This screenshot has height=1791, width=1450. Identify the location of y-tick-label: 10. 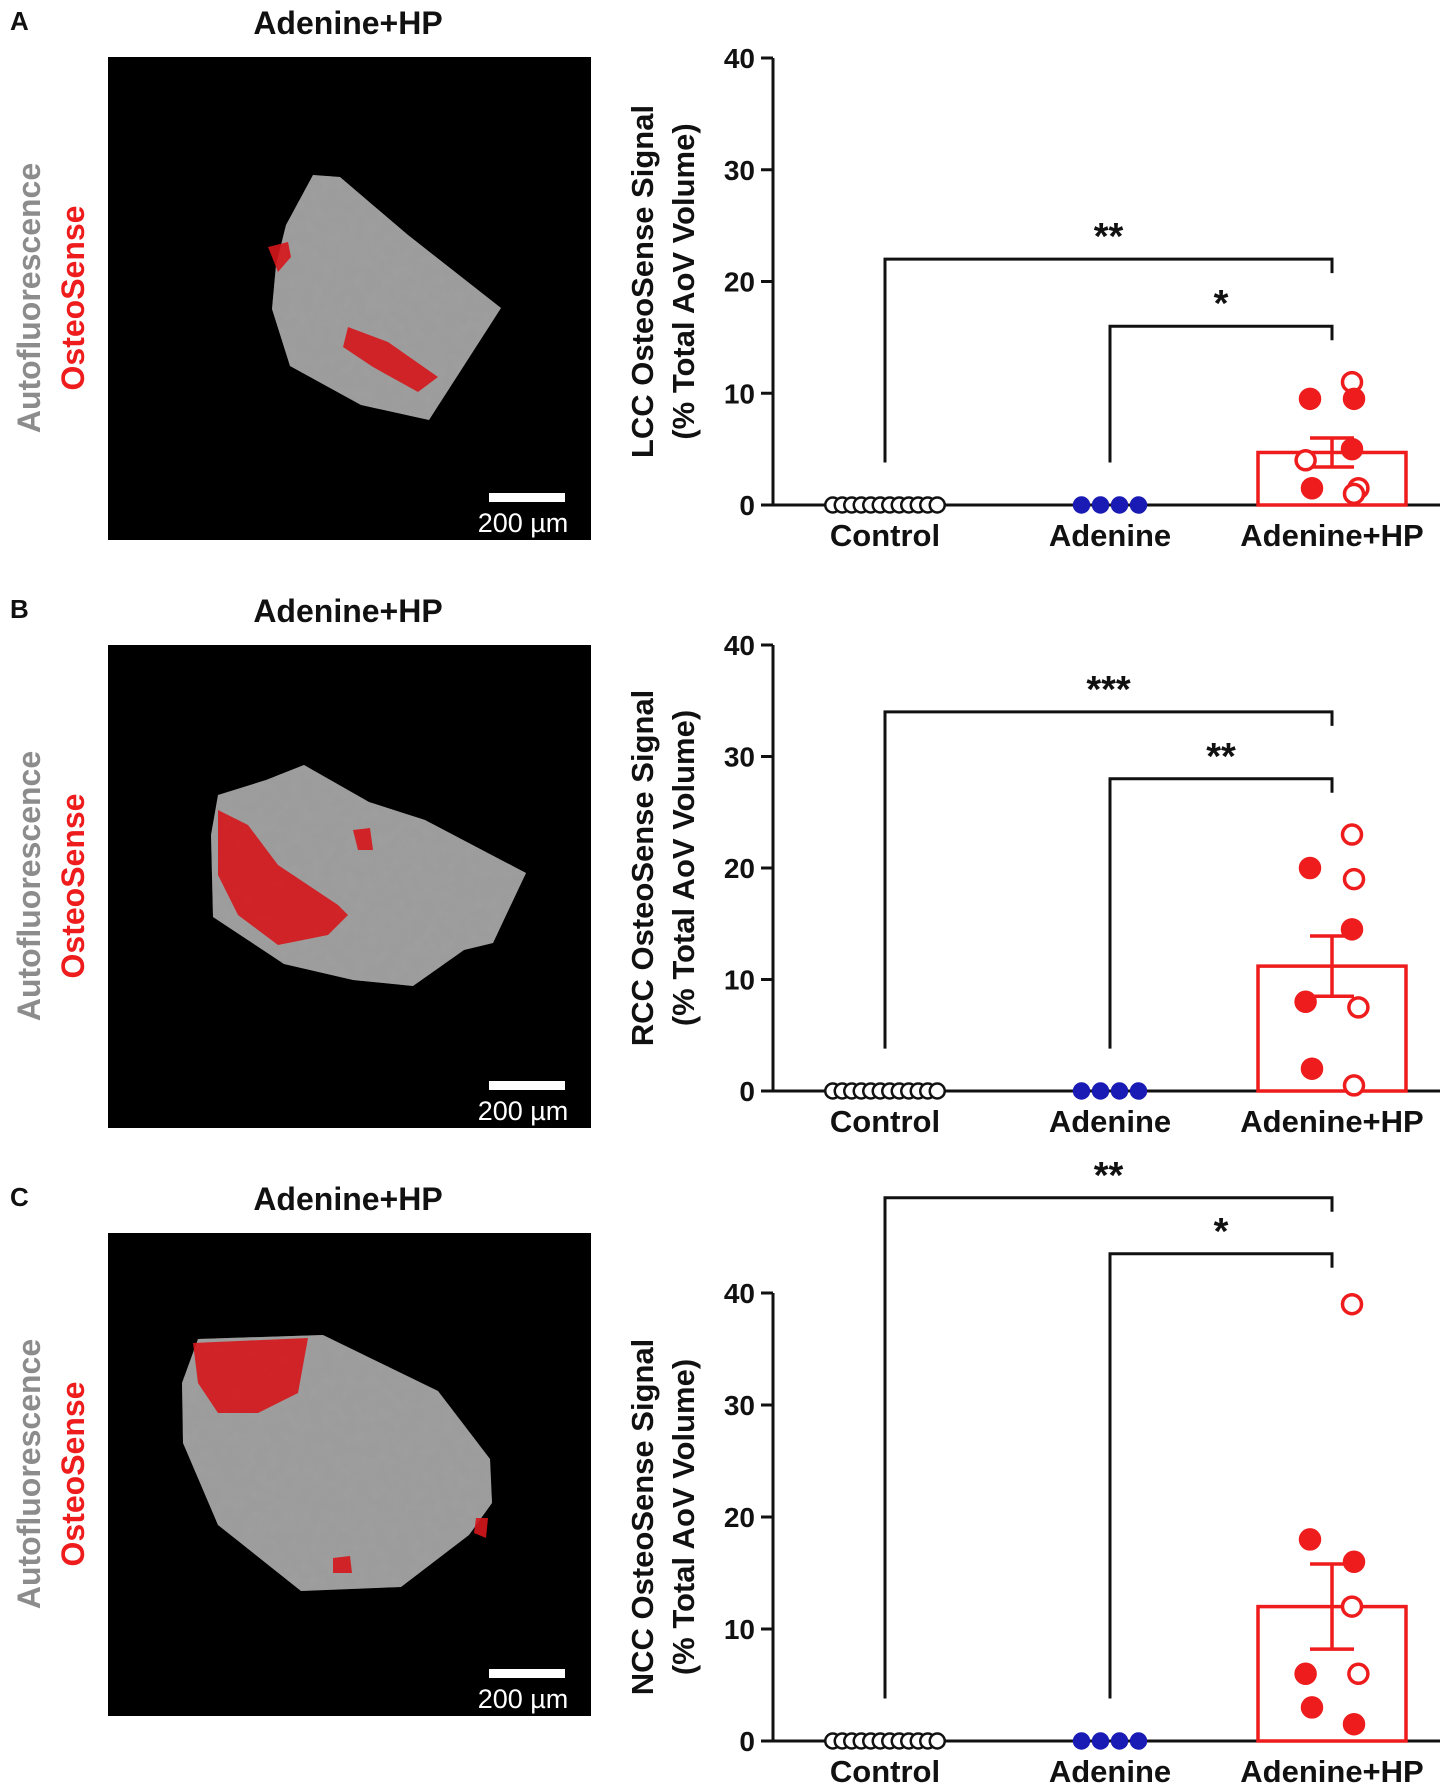
(739, 393).